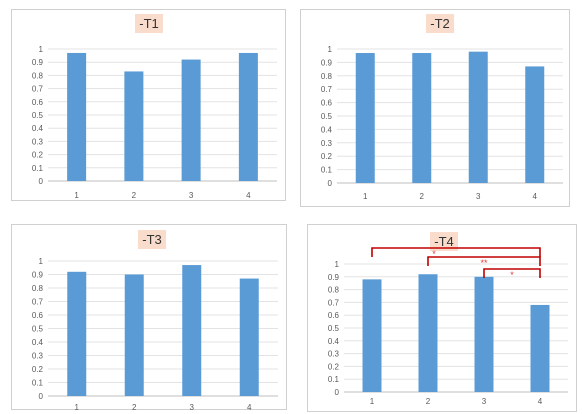  I want to click on significance-label: **, so click(484, 263).